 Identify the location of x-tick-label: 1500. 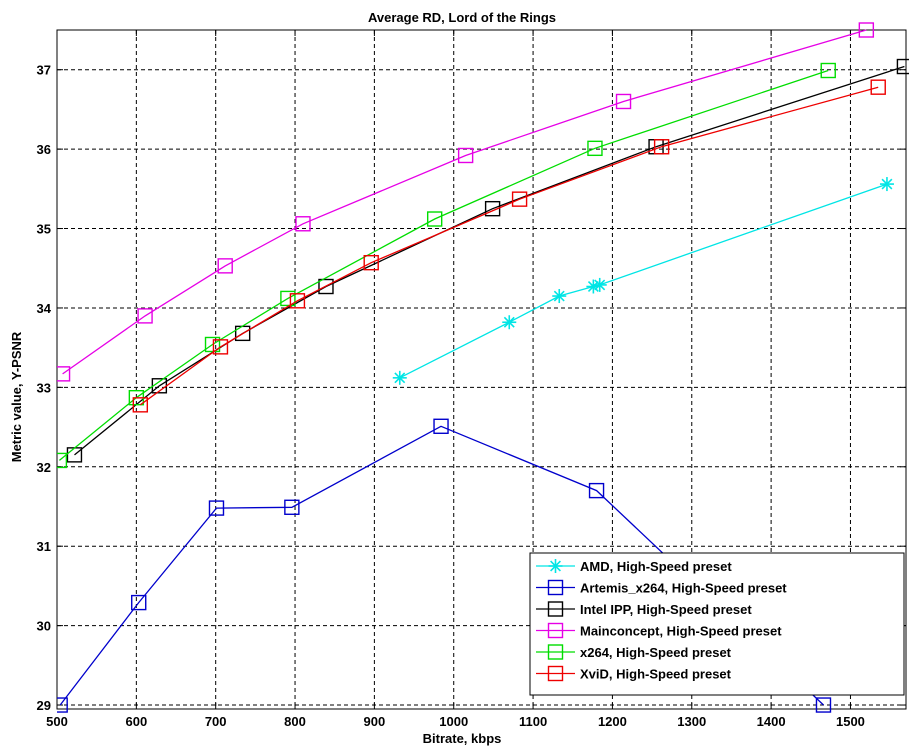
(850, 721).